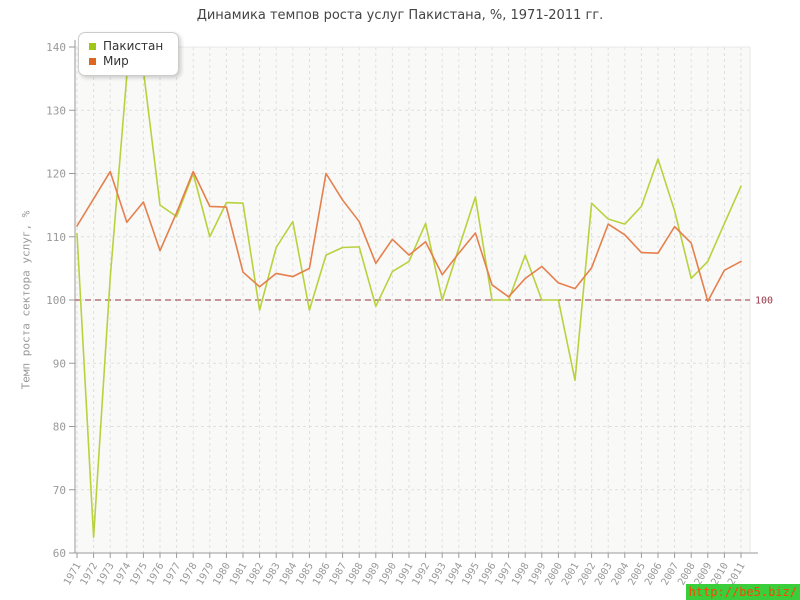  I want to click on reference-line-label: 100, so click(764, 301).